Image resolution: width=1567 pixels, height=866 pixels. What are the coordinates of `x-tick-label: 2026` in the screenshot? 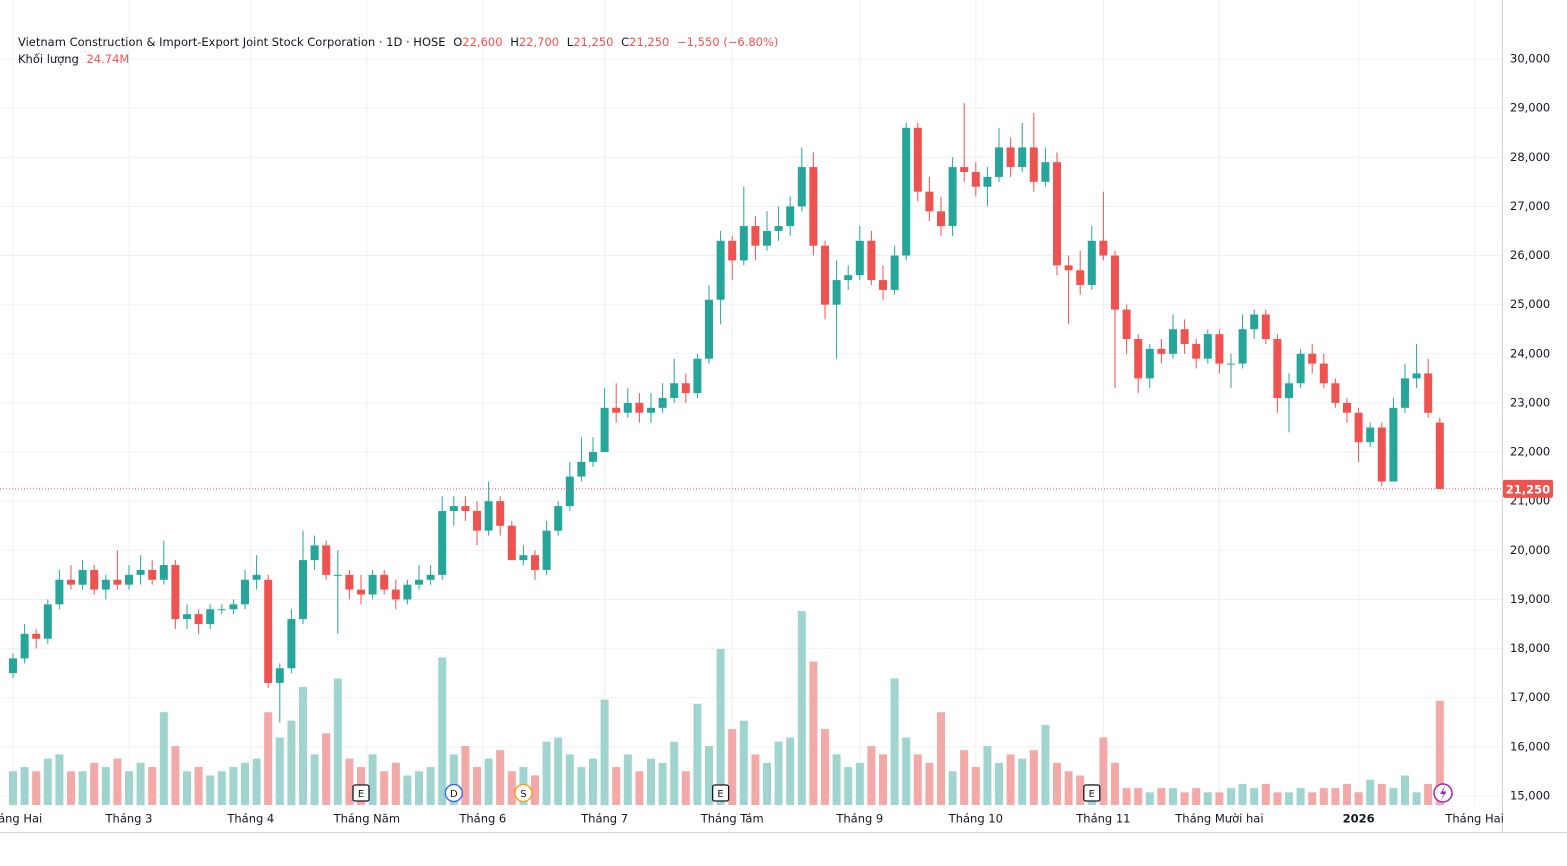 It's located at (1359, 819).